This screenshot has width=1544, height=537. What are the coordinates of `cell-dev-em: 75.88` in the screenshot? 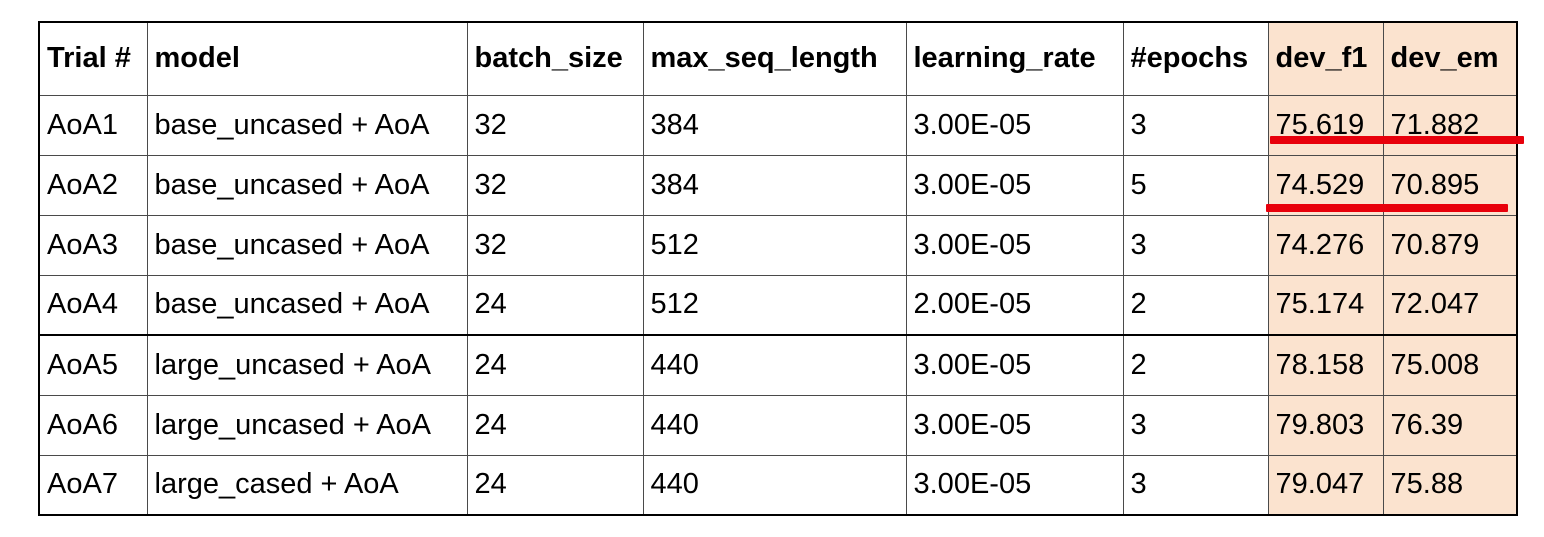 It's located at (1450, 485).